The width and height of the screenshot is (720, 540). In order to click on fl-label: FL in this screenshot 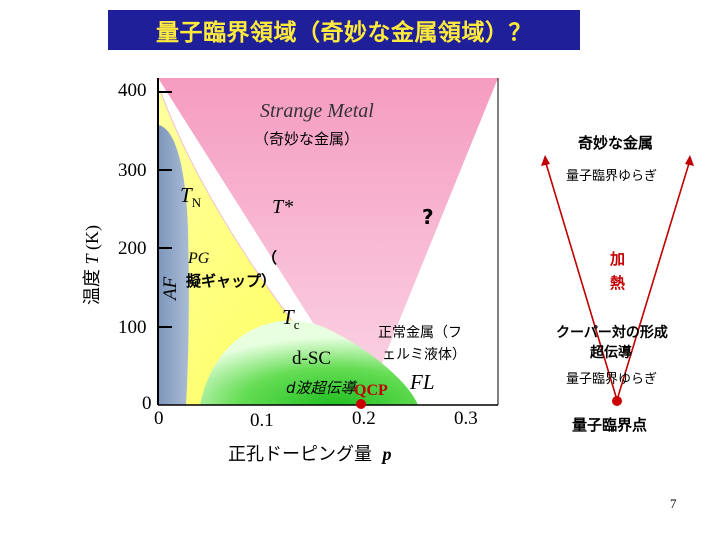, I will do `click(422, 382)`.